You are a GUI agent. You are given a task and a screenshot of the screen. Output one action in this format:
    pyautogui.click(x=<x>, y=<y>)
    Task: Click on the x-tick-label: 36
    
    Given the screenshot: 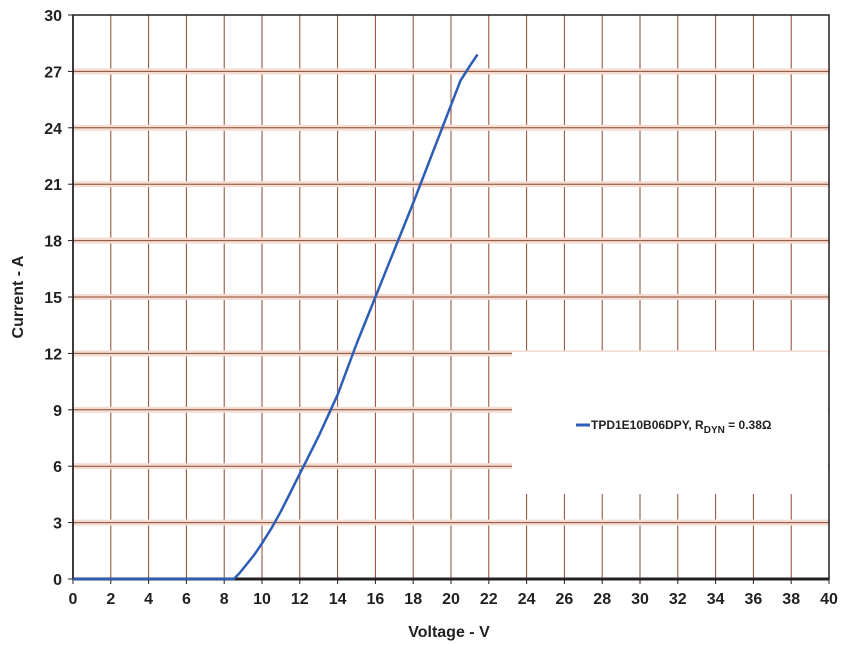 What is the action you would take?
    pyautogui.click(x=754, y=599)
    